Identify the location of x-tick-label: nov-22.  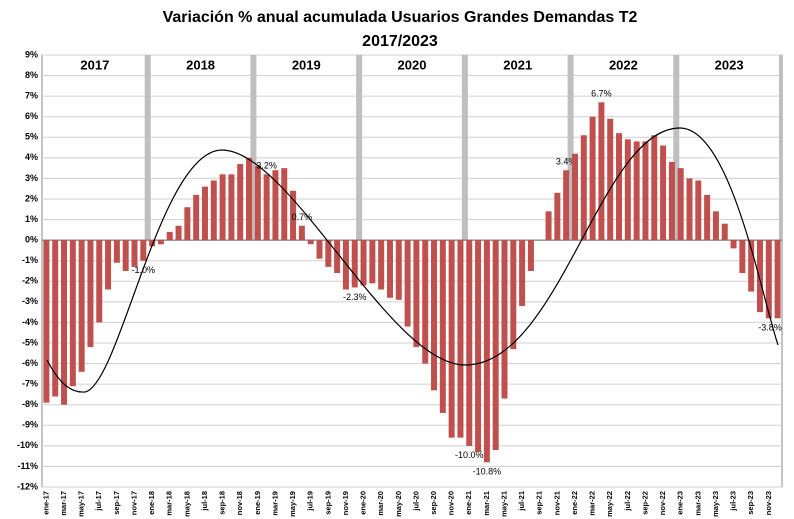
(662, 503).